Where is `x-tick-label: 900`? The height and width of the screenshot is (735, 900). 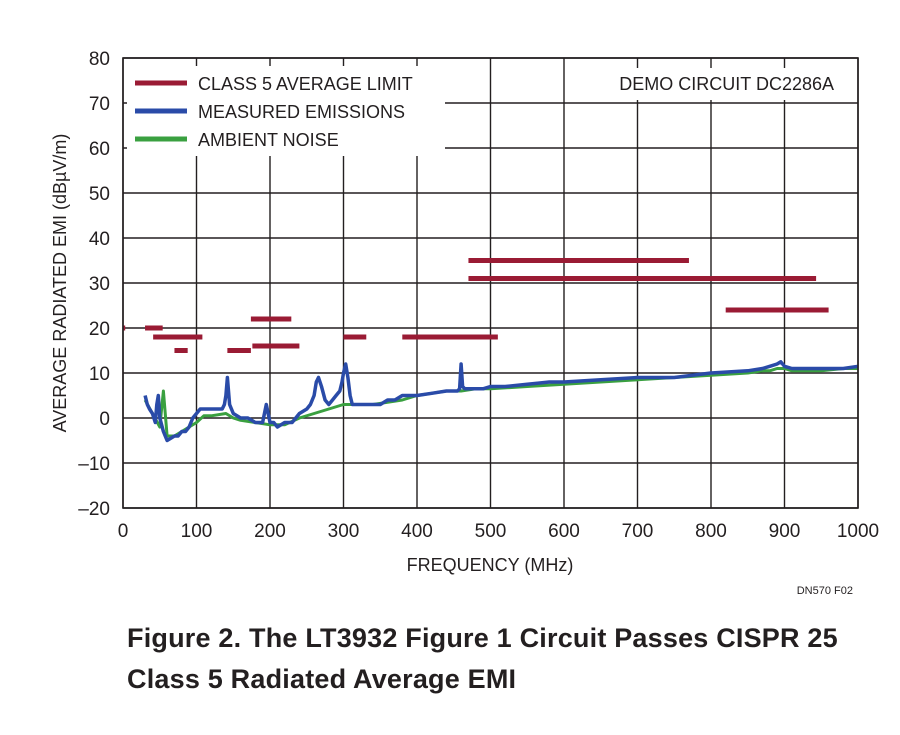
x-tick-label: 900 is located at coordinates (785, 531).